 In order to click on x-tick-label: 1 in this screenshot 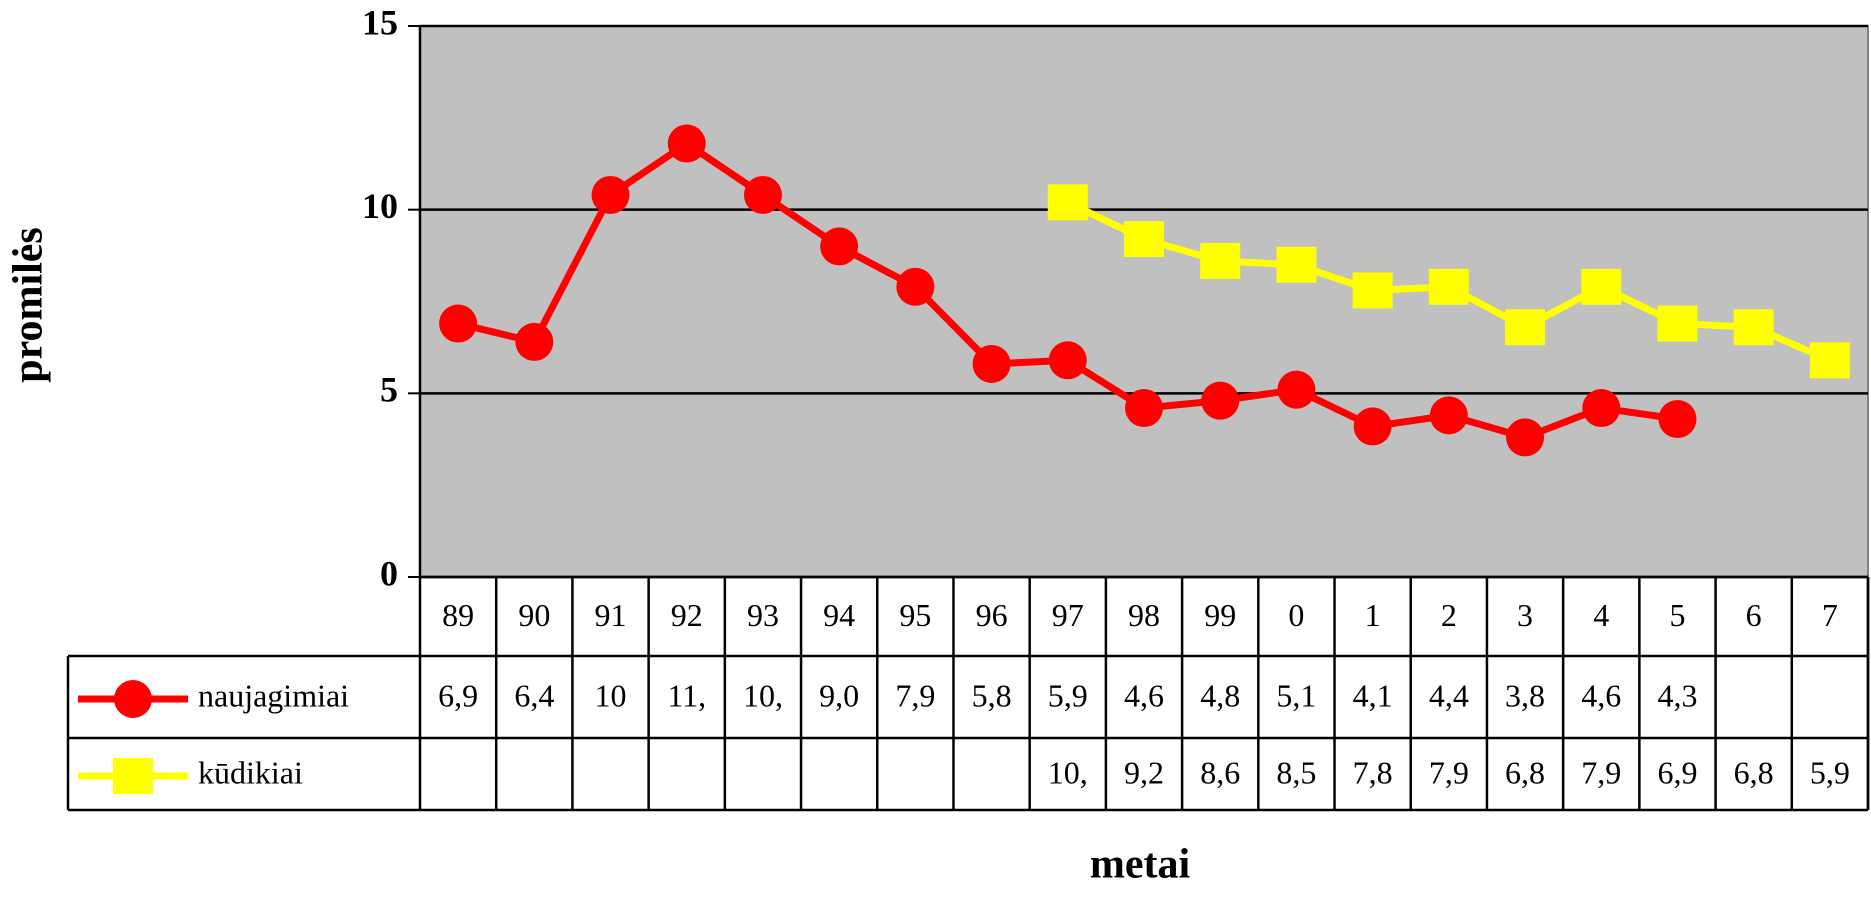, I will do `click(1373, 615)`.